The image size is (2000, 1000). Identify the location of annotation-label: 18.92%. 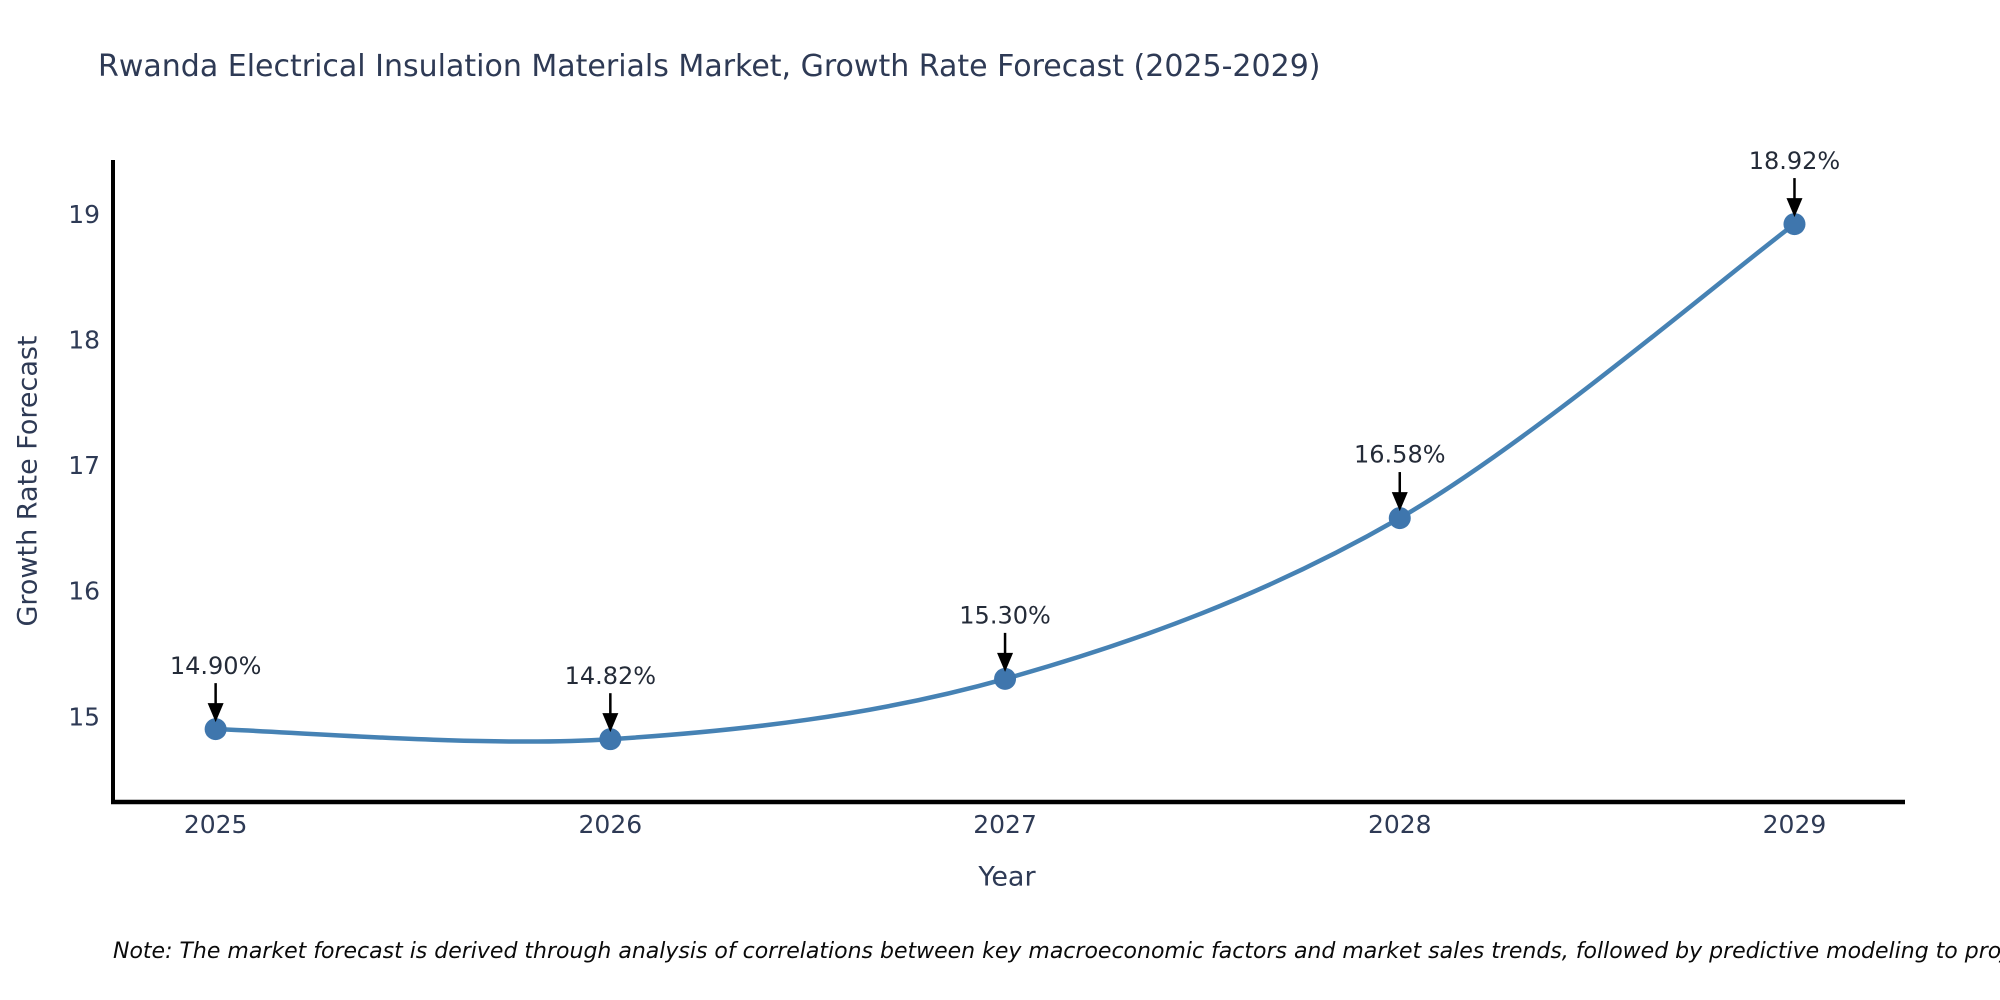
(1795, 161).